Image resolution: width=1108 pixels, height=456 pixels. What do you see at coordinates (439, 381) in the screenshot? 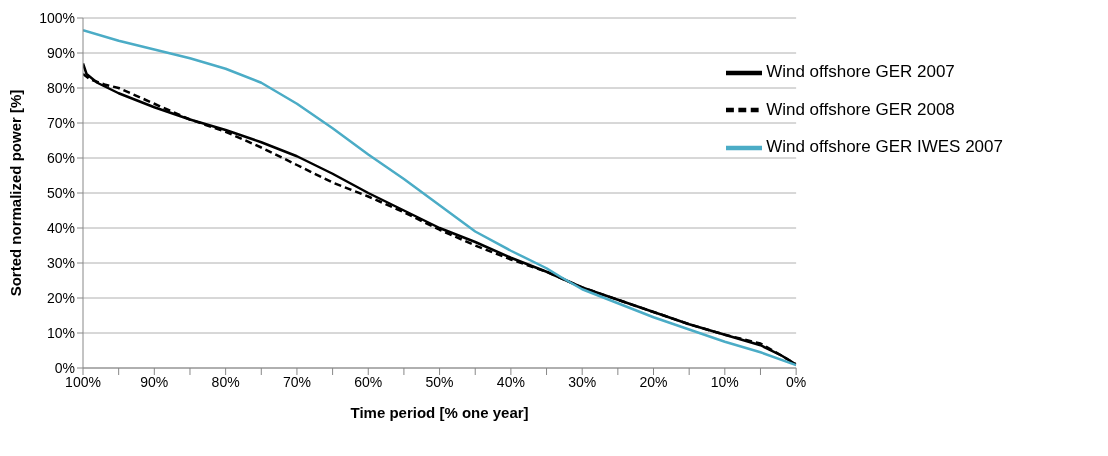
I see `x-tick-label: 50%` at bounding box center [439, 381].